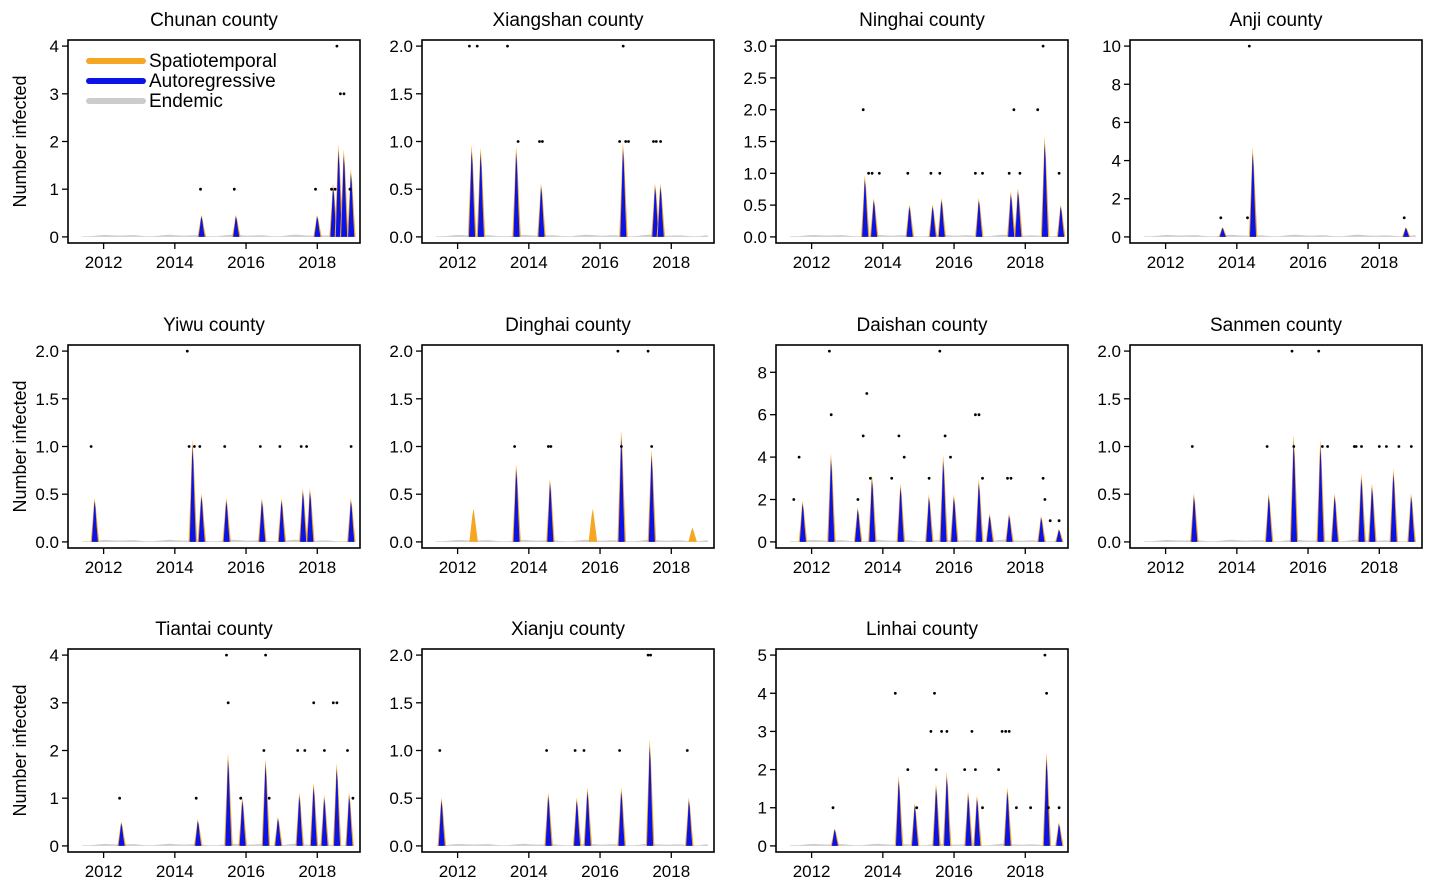  I want to click on y-tick-label: 2.5, so click(755, 78).